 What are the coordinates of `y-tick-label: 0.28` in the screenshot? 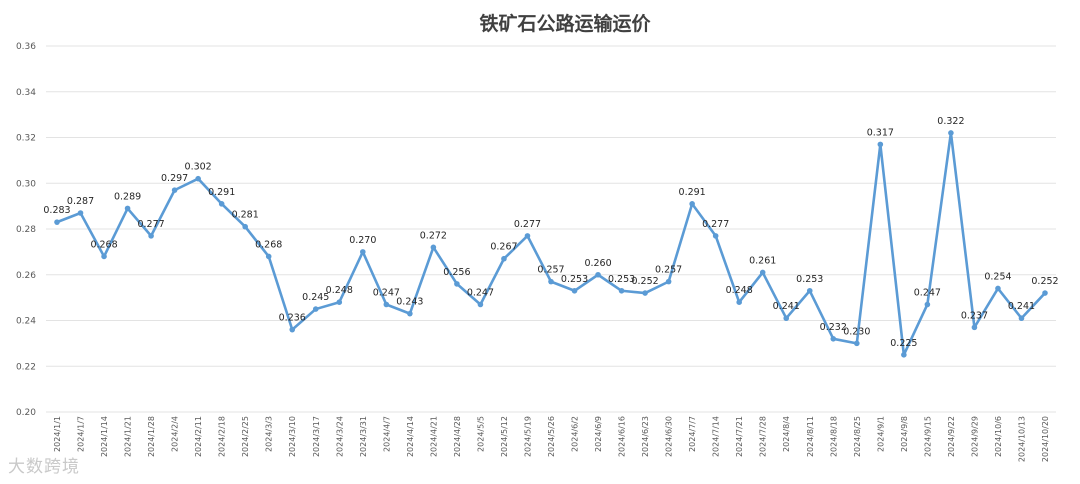 It's located at (26, 230).